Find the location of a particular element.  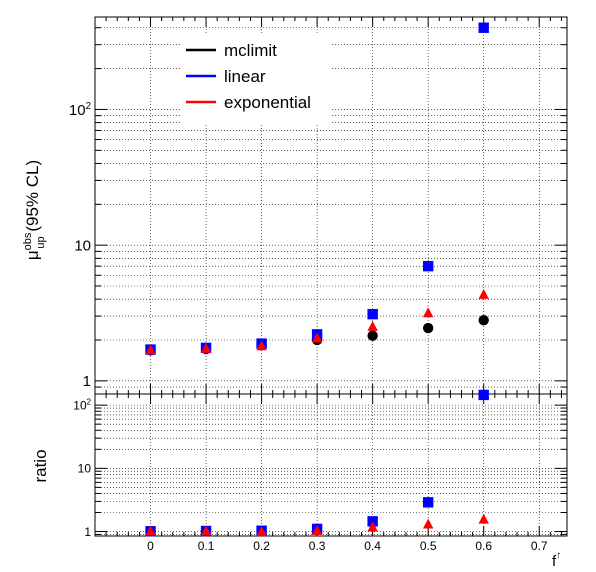

x-tick-label: 0.6 is located at coordinates (483, 546).